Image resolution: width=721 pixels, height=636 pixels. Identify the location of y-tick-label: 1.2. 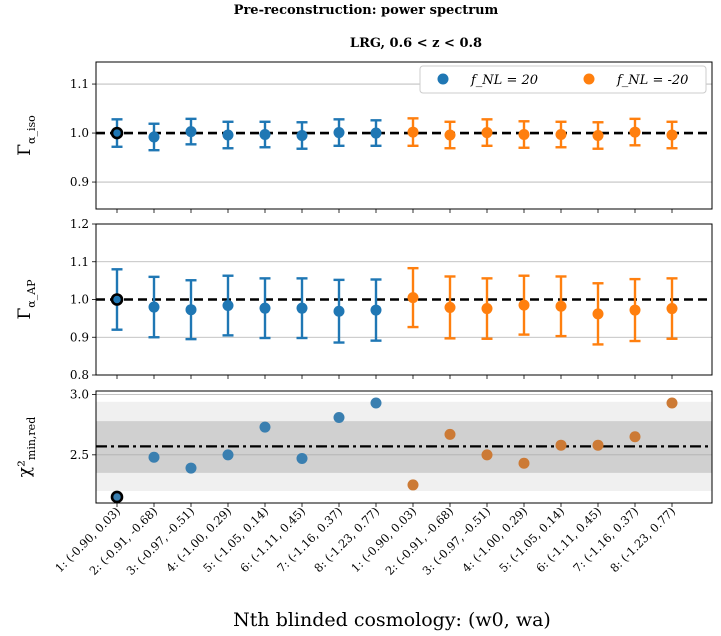
(79, 224).